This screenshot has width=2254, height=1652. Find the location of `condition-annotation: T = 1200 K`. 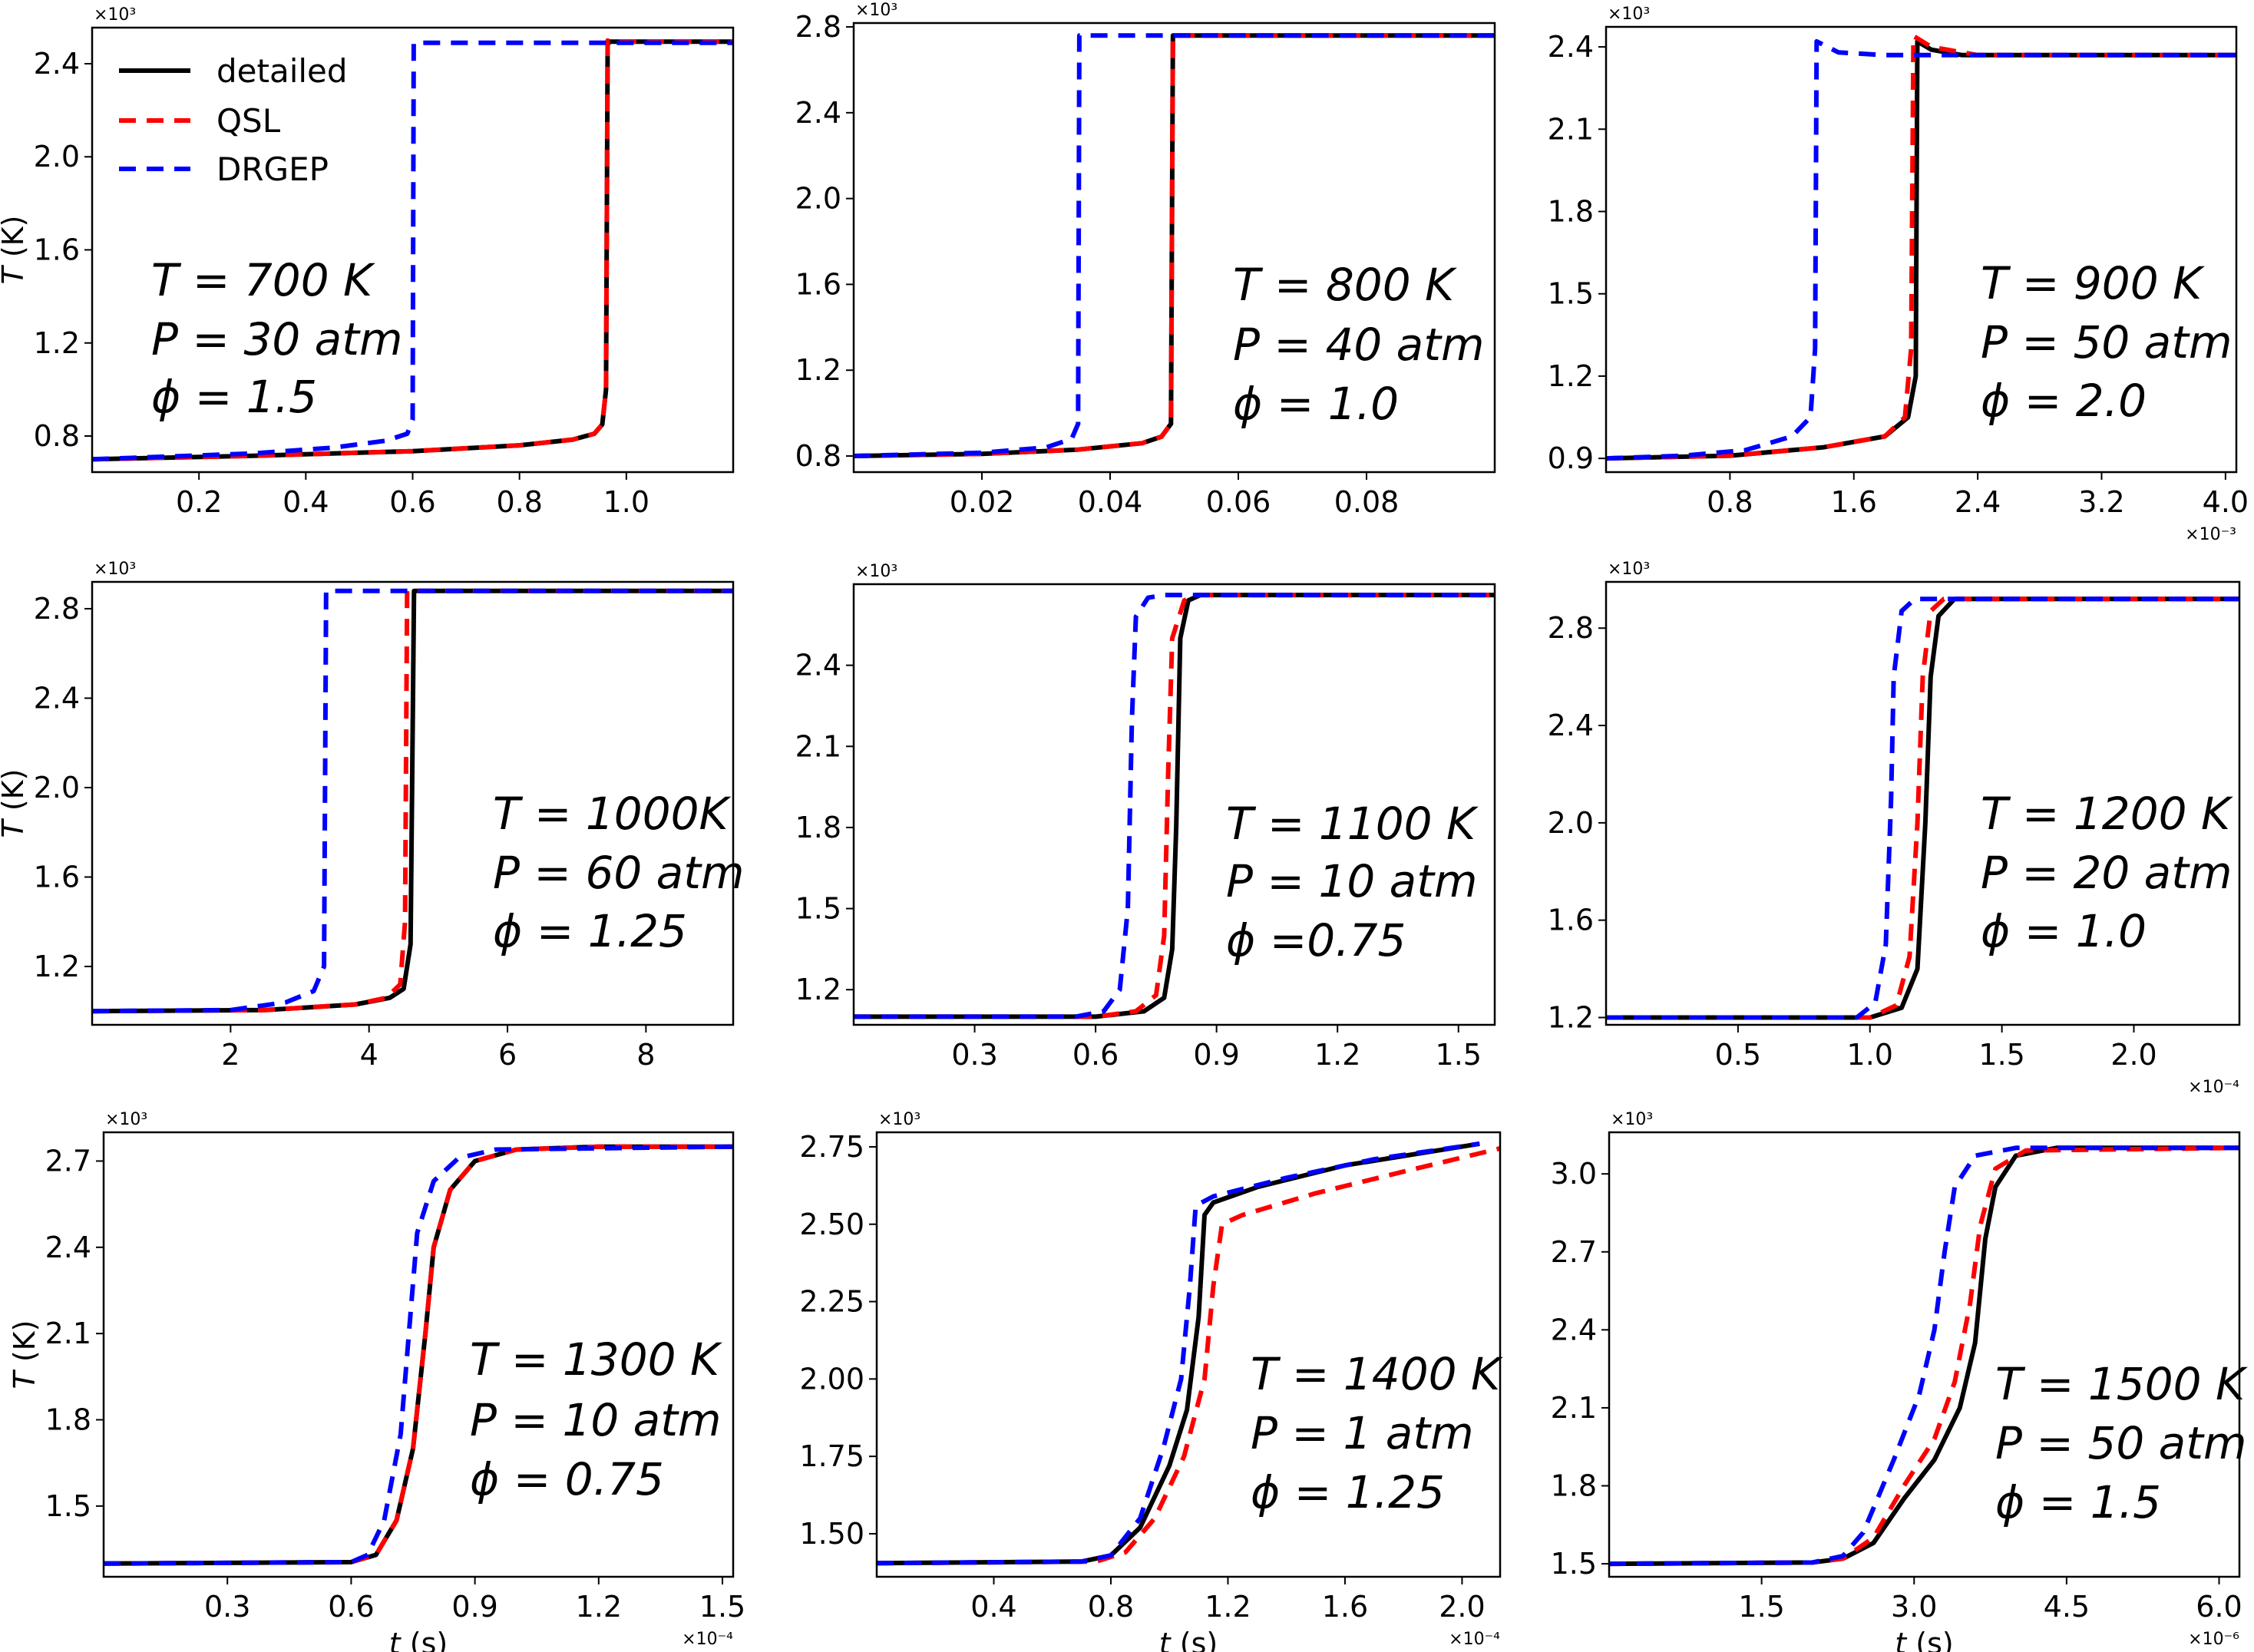

condition-annotation: T = 1200 K is located at coordinates (2107, 814).